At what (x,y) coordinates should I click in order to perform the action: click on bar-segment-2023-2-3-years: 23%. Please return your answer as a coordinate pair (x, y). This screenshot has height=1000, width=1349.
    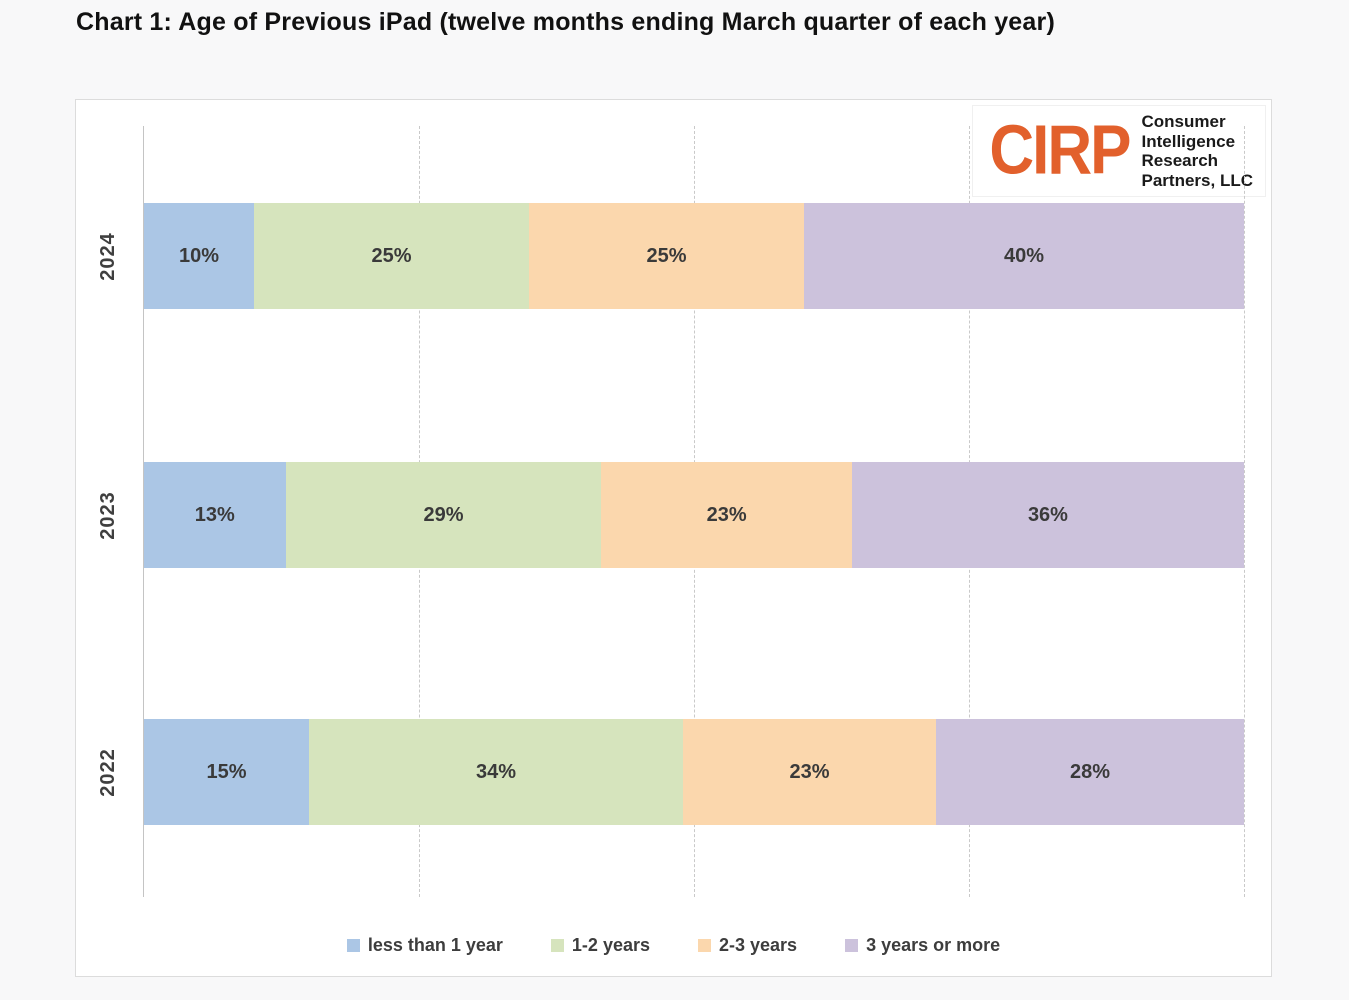
    Looking at the image, I should click on (726, 515).